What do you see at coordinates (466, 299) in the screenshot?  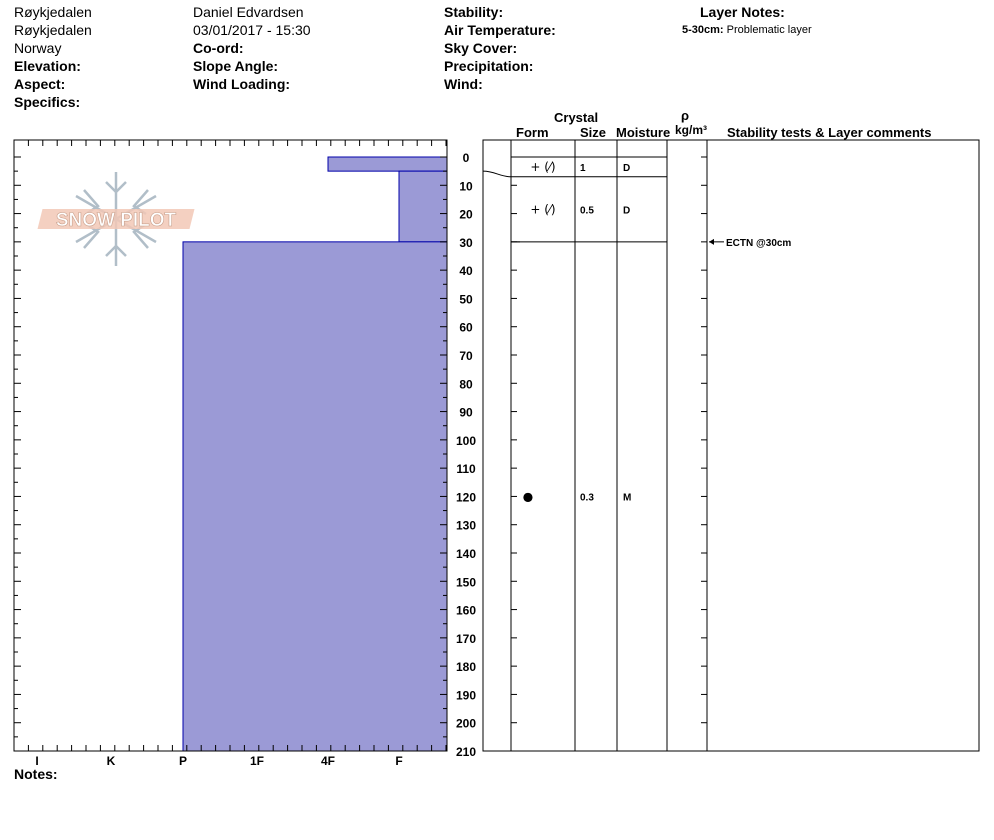 I see `depth-label-50: 50` at bounding box center [466, 299].